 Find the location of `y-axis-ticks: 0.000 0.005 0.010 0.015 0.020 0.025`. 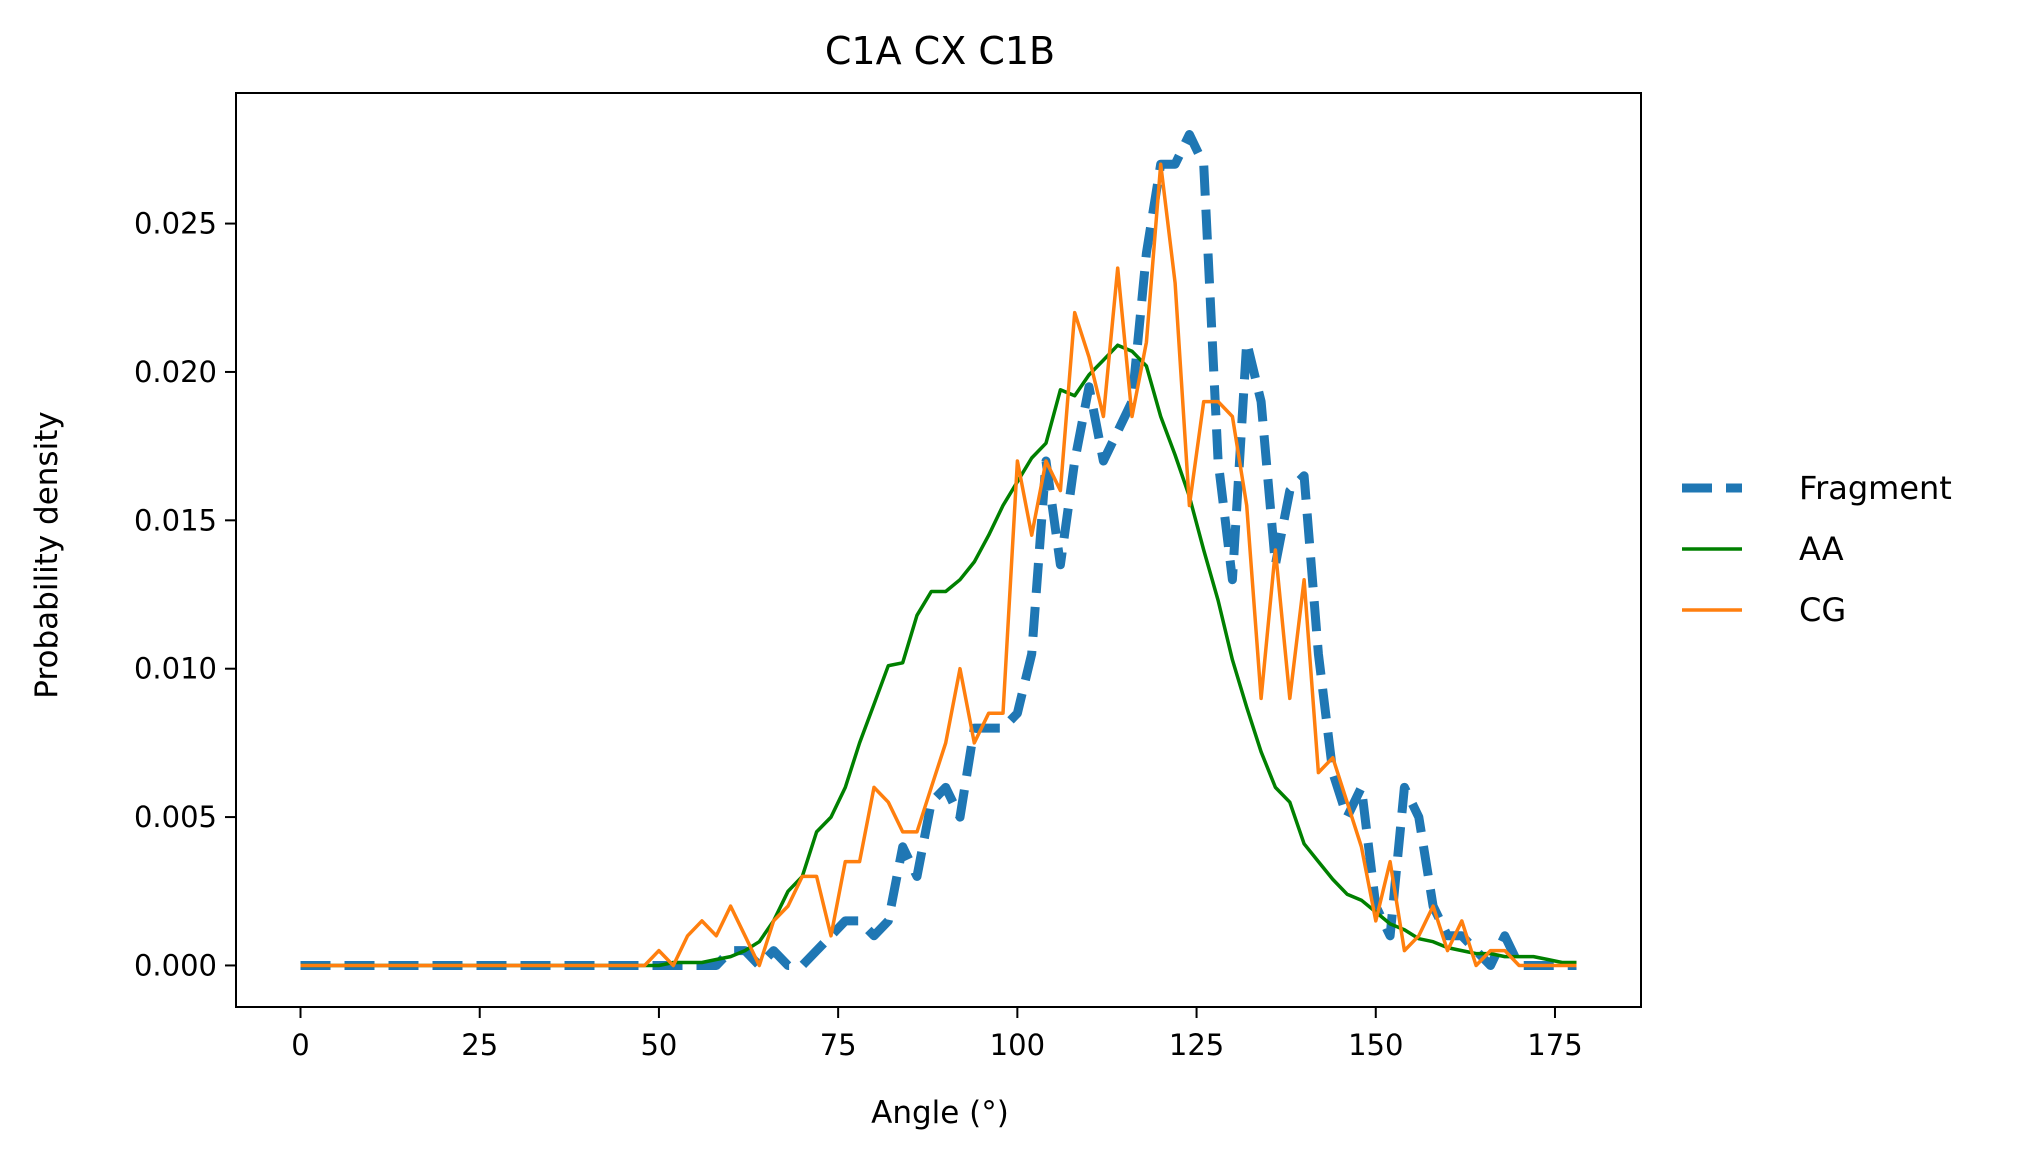

y-axis-ticks: 0.000 0.005 0.010 0.015 0.020 0.025 is located at coordinates (185, 594).